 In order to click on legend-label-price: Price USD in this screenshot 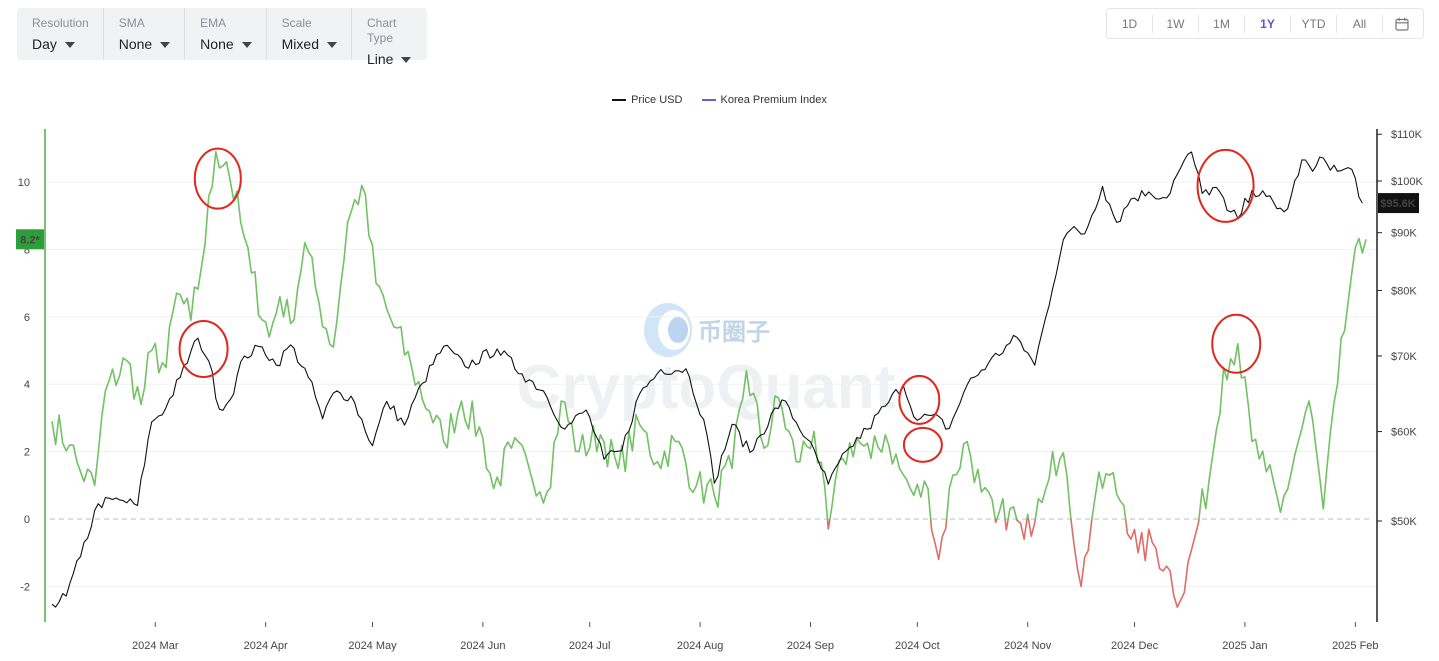, I will do `click(657, 100)`.